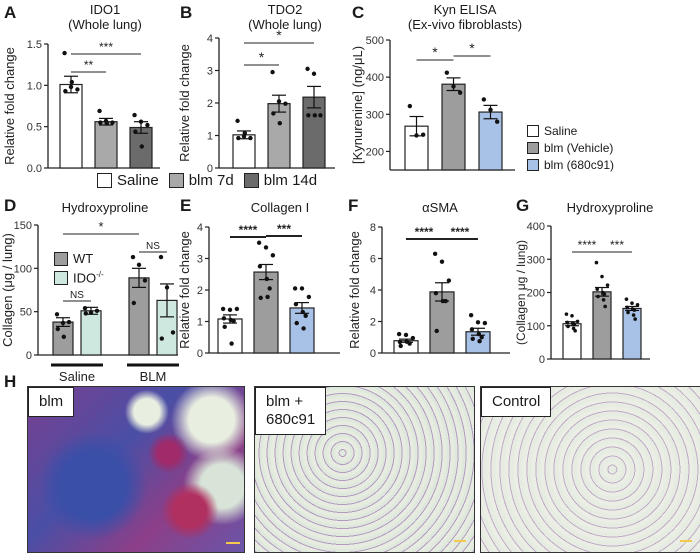  What do you see at coordinates (353, 205) in the screenshot?
I see `panel-label-f: F` at bounding box center [353, 205].